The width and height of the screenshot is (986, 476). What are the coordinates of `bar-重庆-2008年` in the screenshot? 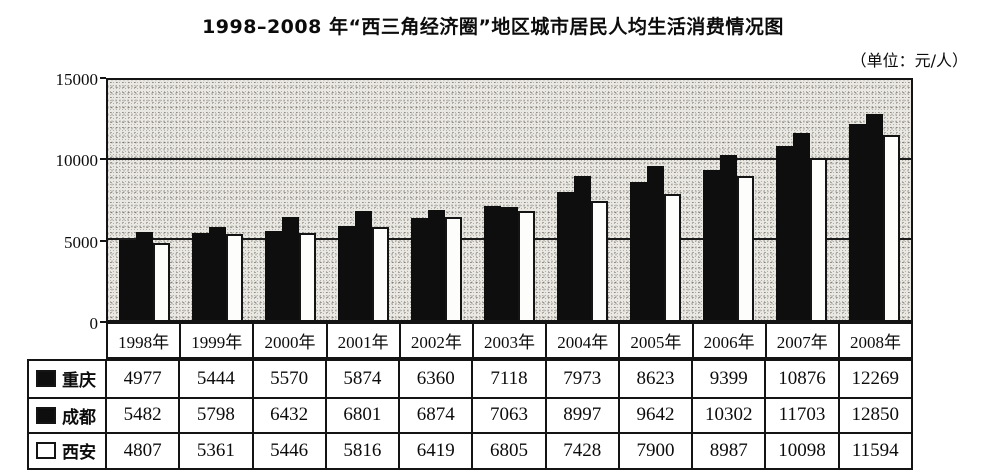 It's located at (857, 221).